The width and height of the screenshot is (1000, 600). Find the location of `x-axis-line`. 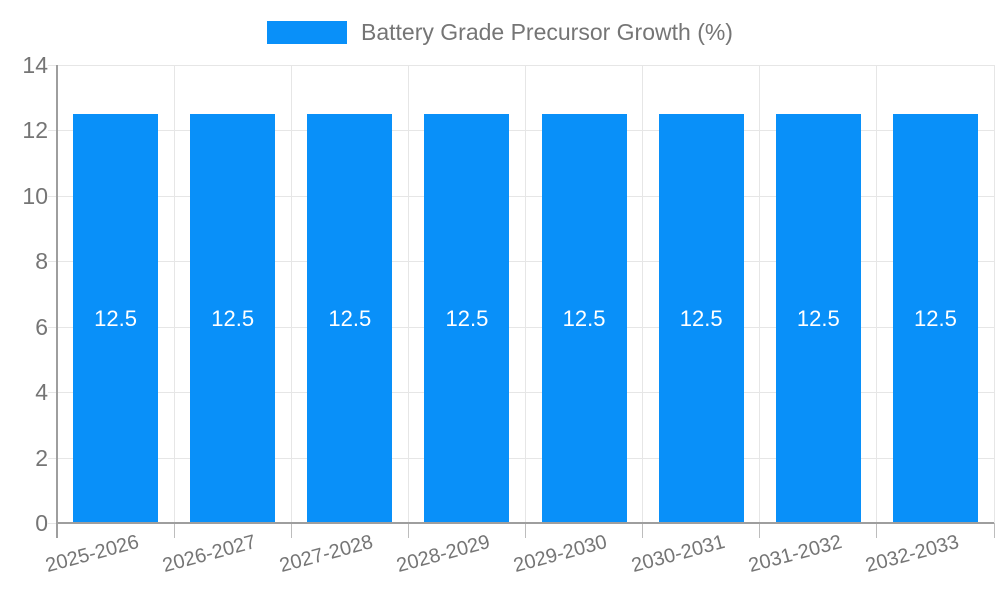

x-axis-line is located at coordinates (525, 523).